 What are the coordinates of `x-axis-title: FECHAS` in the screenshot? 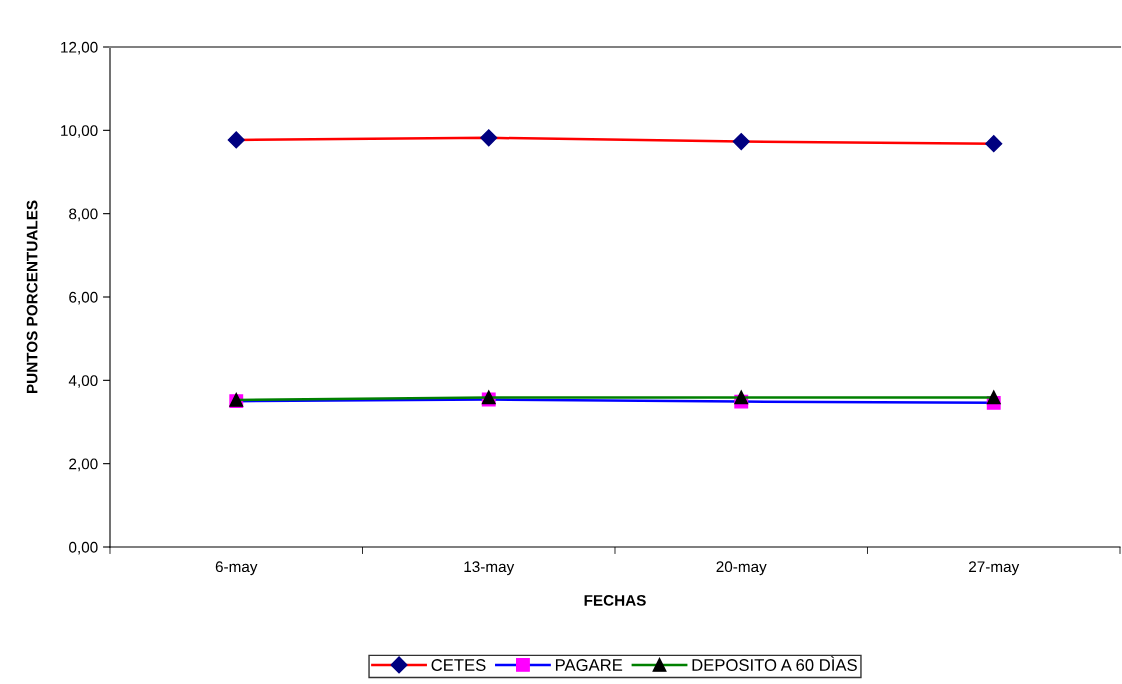 It's located at (615, 600).